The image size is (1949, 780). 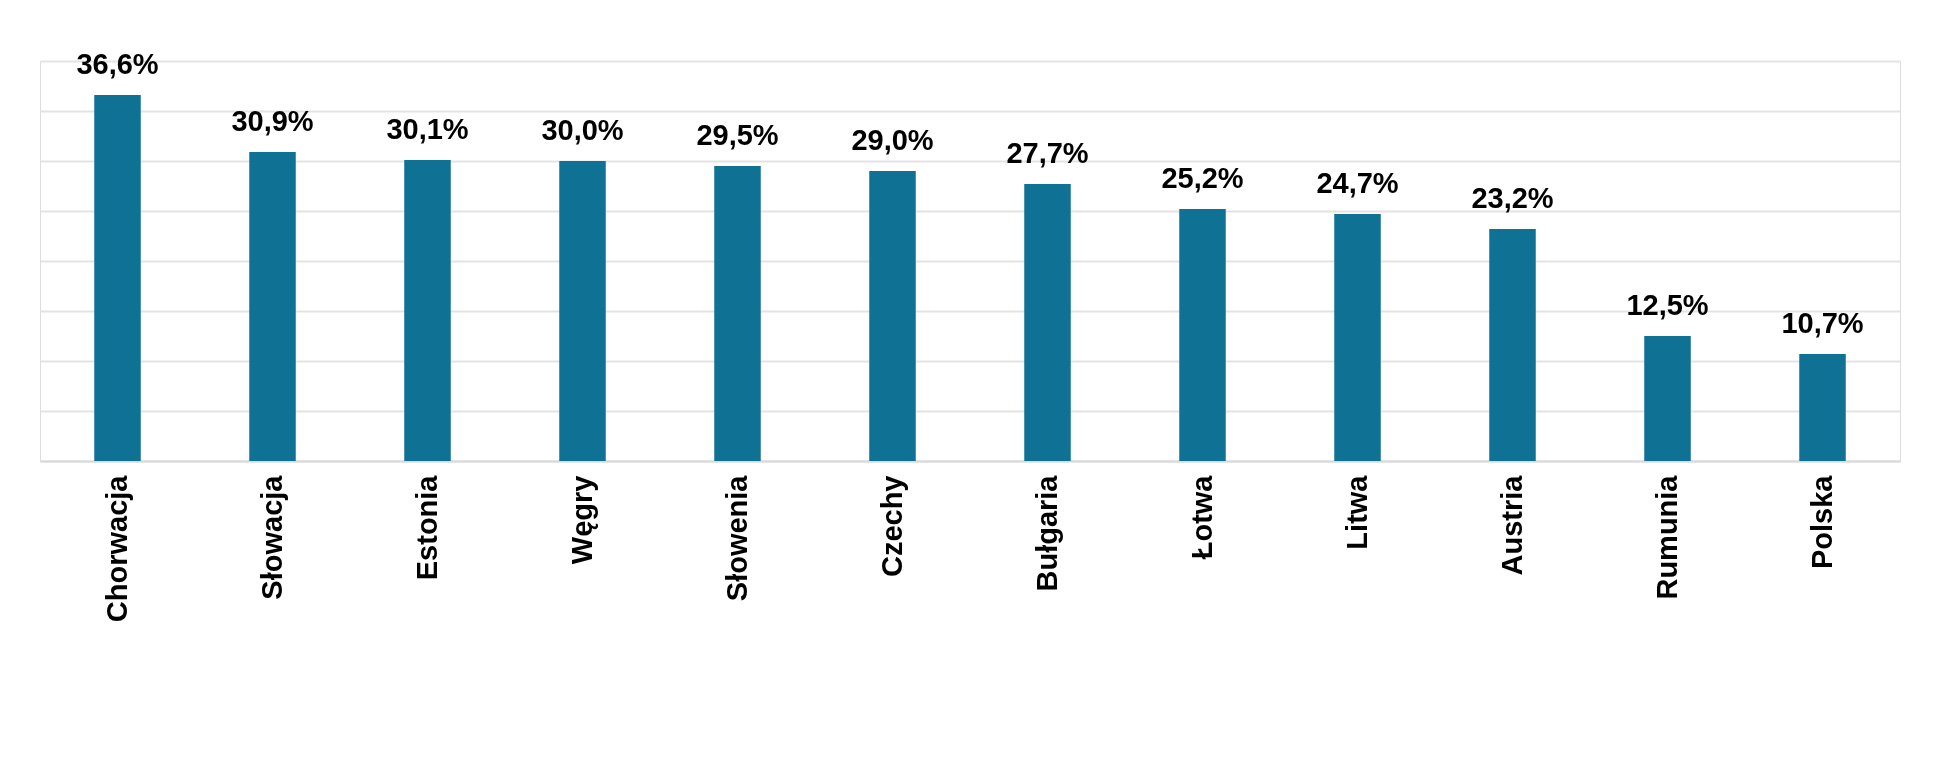 I want to click on data-label: 30,0%, so click(x=582, y=130).